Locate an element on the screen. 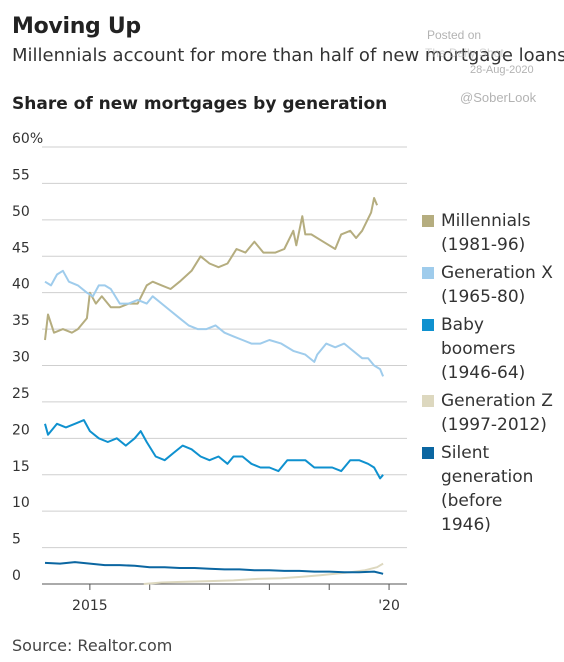  y-tick-label: 50 is located at coordinates (21, 212).